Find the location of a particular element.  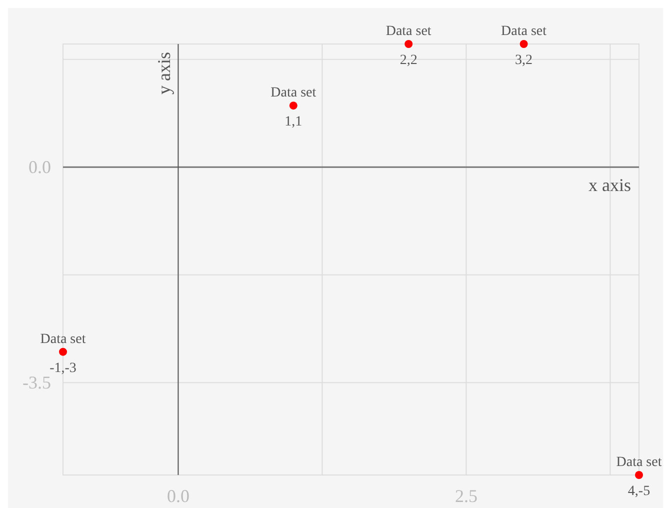

annotation: -1,-3 is located at coordinates (63, 368).